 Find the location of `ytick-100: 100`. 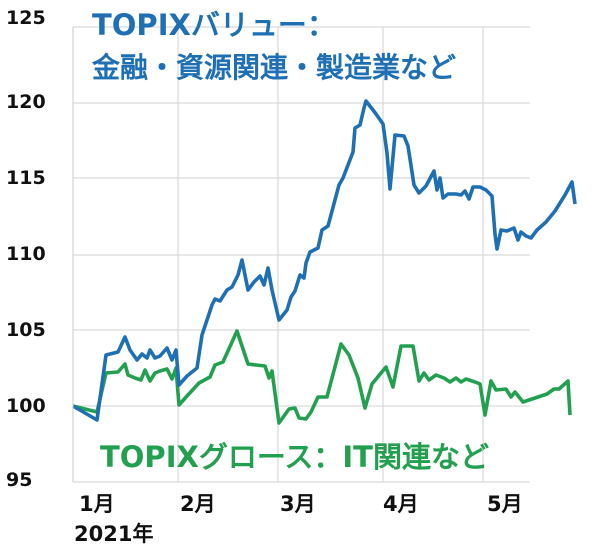

ytick-100: 100 is located at coordinates (26, 406).